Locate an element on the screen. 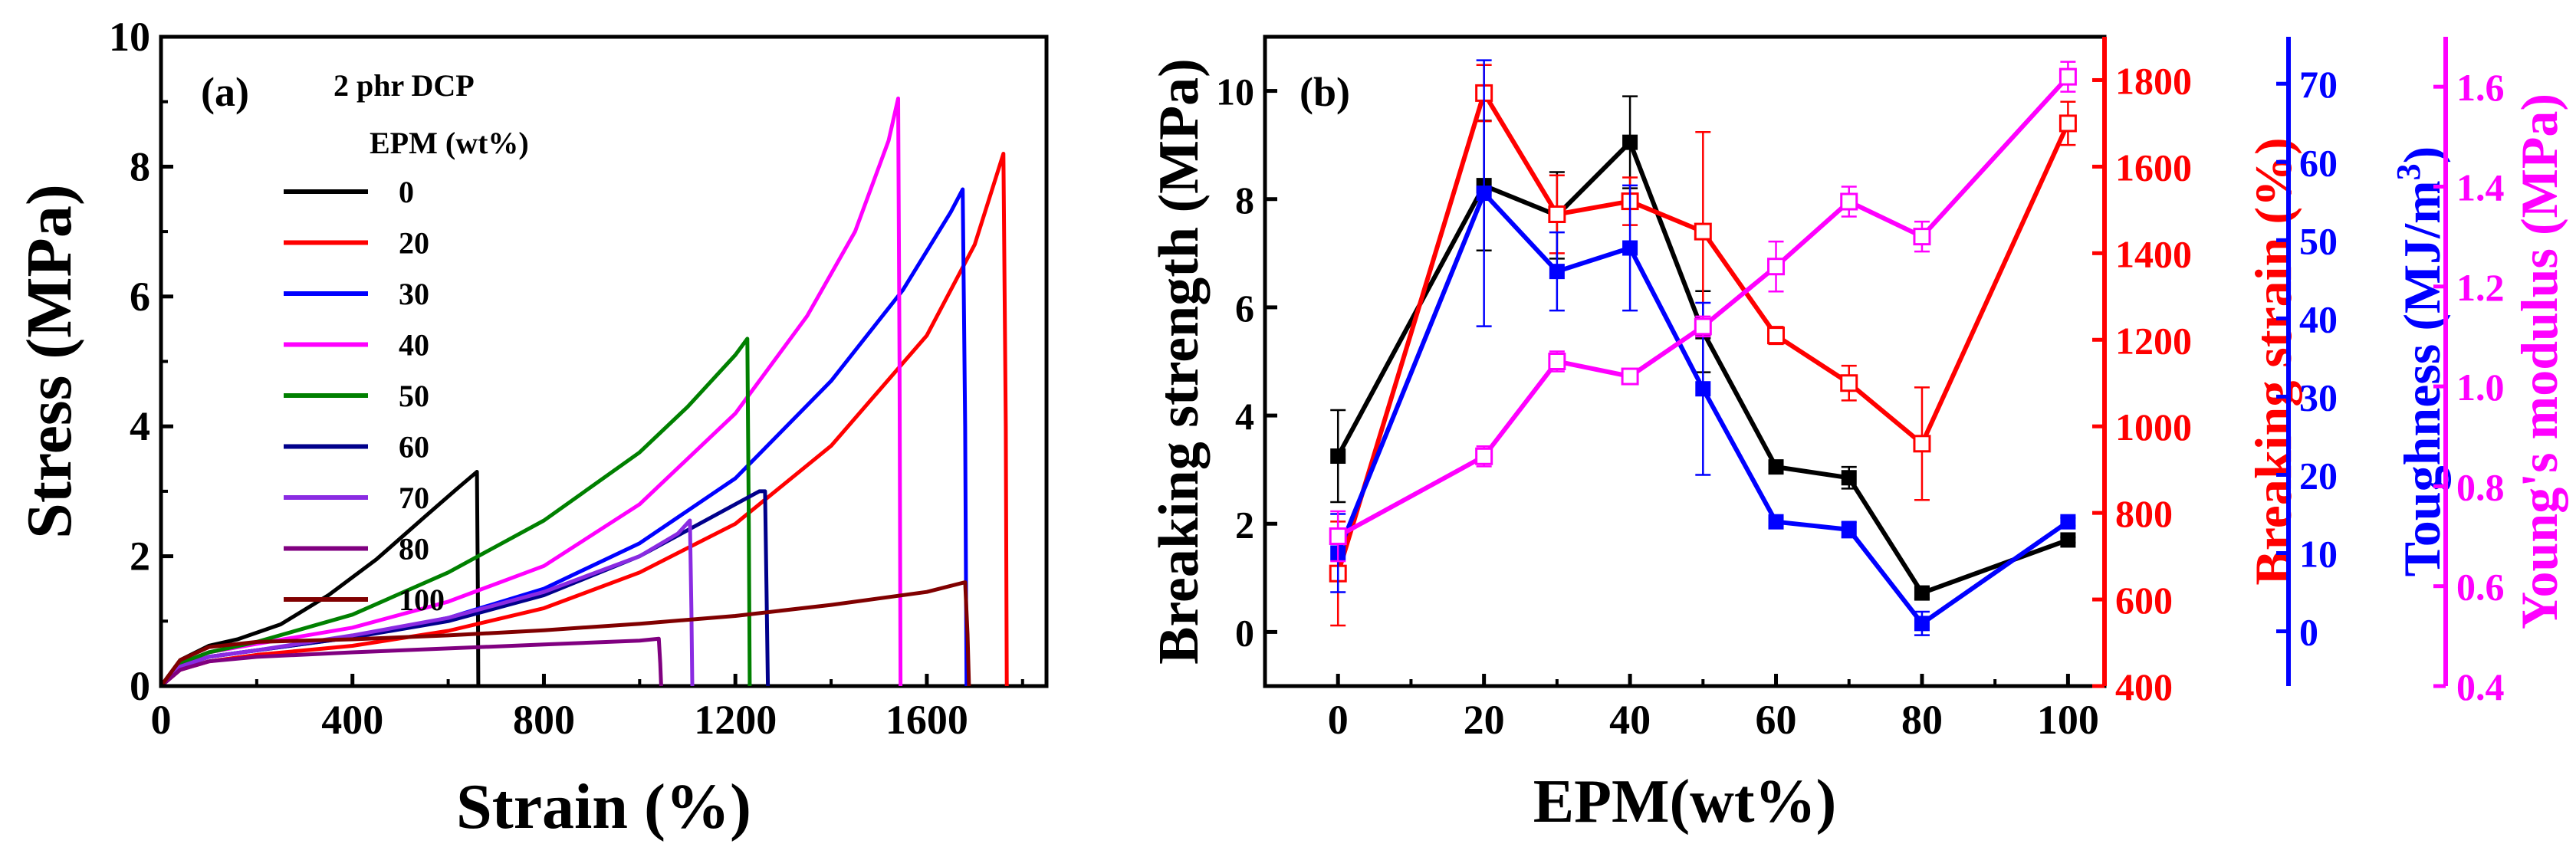  legend-title-line-1: 2 phr DCP is located at coordinates (404, 85).